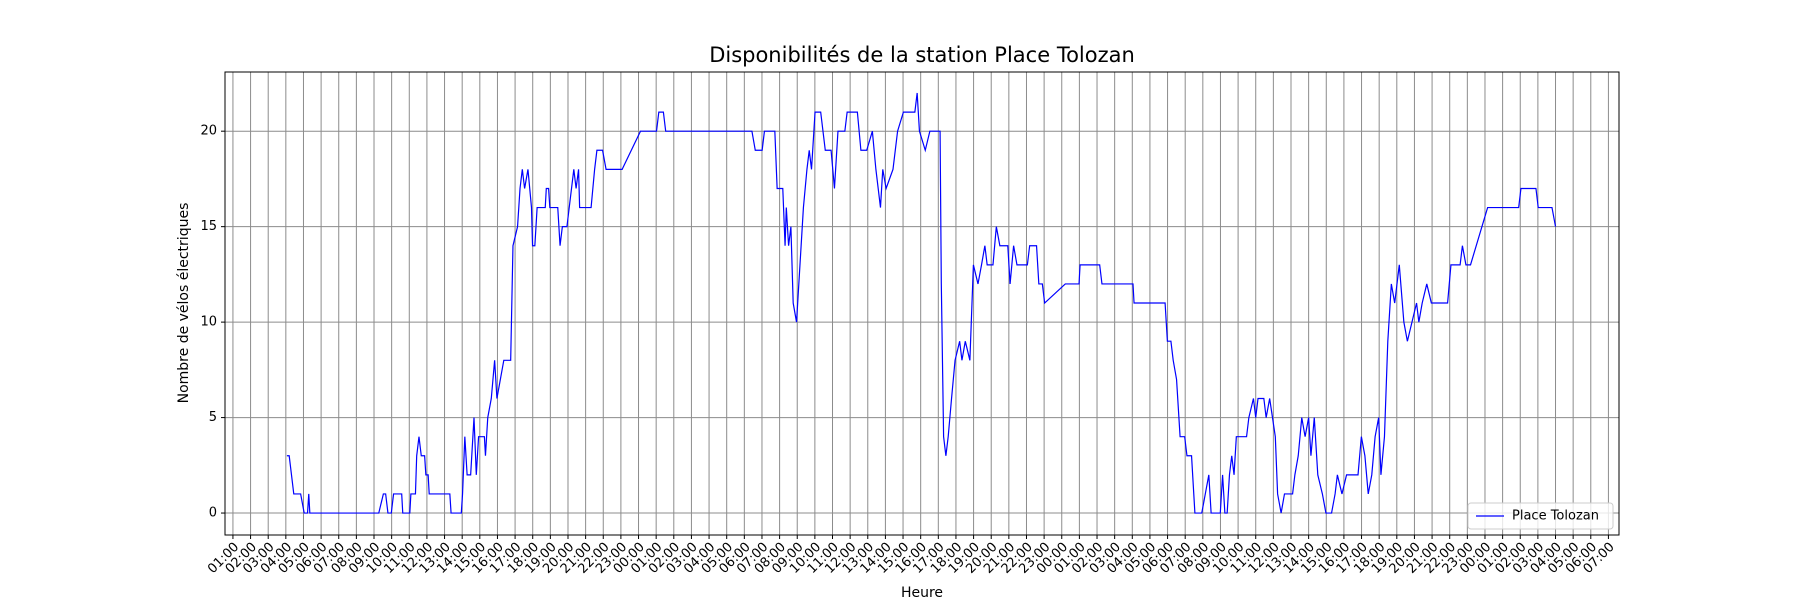 This screenshot has height=600, width=1800. I want to click on legend: Place Tolozan, so click(1540, 516).